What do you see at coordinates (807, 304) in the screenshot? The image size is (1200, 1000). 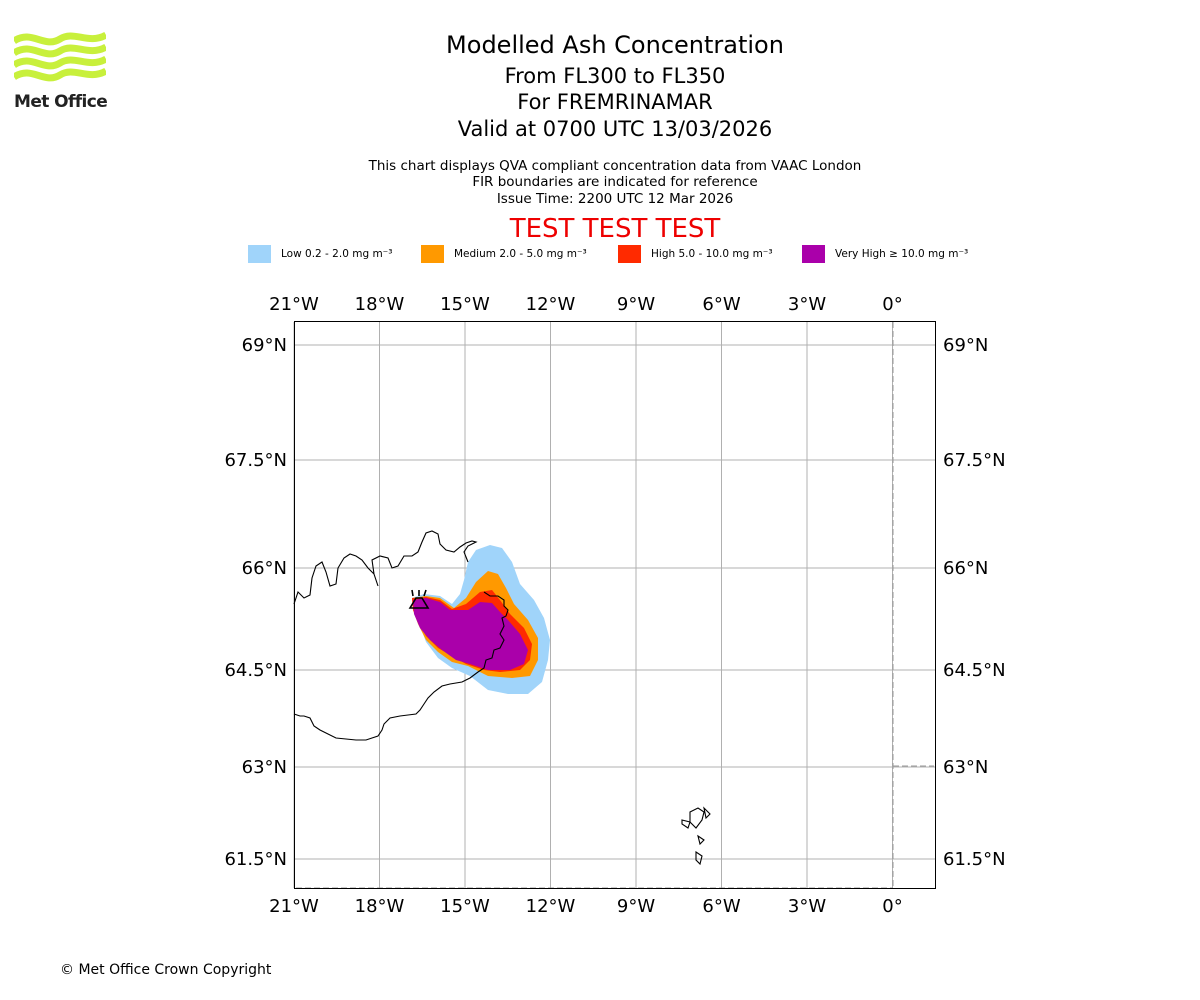 I see `lon-label-top: 3°W` at bounding box center [807, 304].